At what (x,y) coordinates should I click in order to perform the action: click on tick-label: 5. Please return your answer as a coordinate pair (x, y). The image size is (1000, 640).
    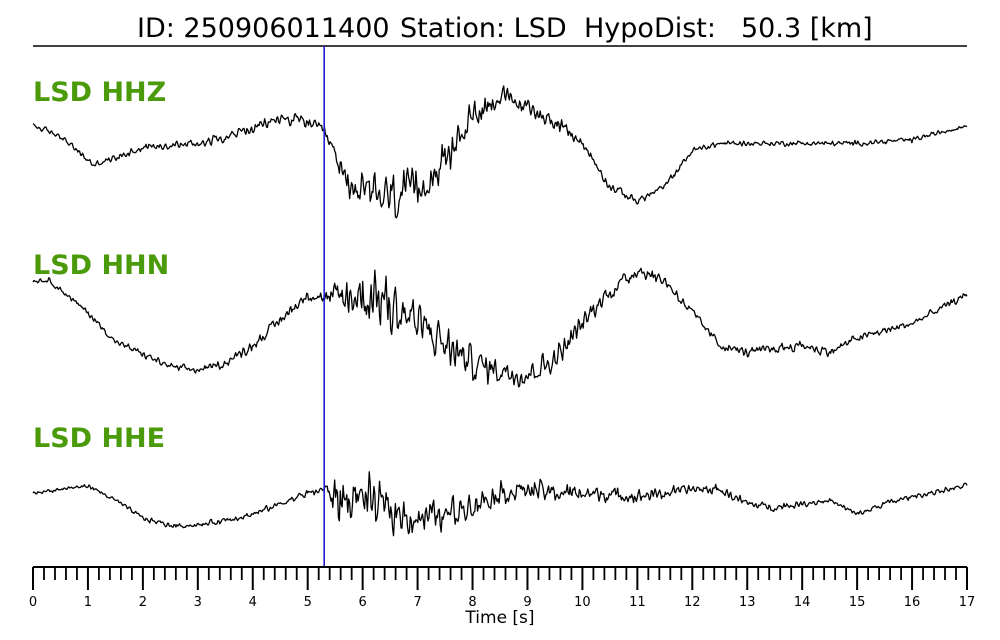
    Looking at the image, I should click on (308, 602).